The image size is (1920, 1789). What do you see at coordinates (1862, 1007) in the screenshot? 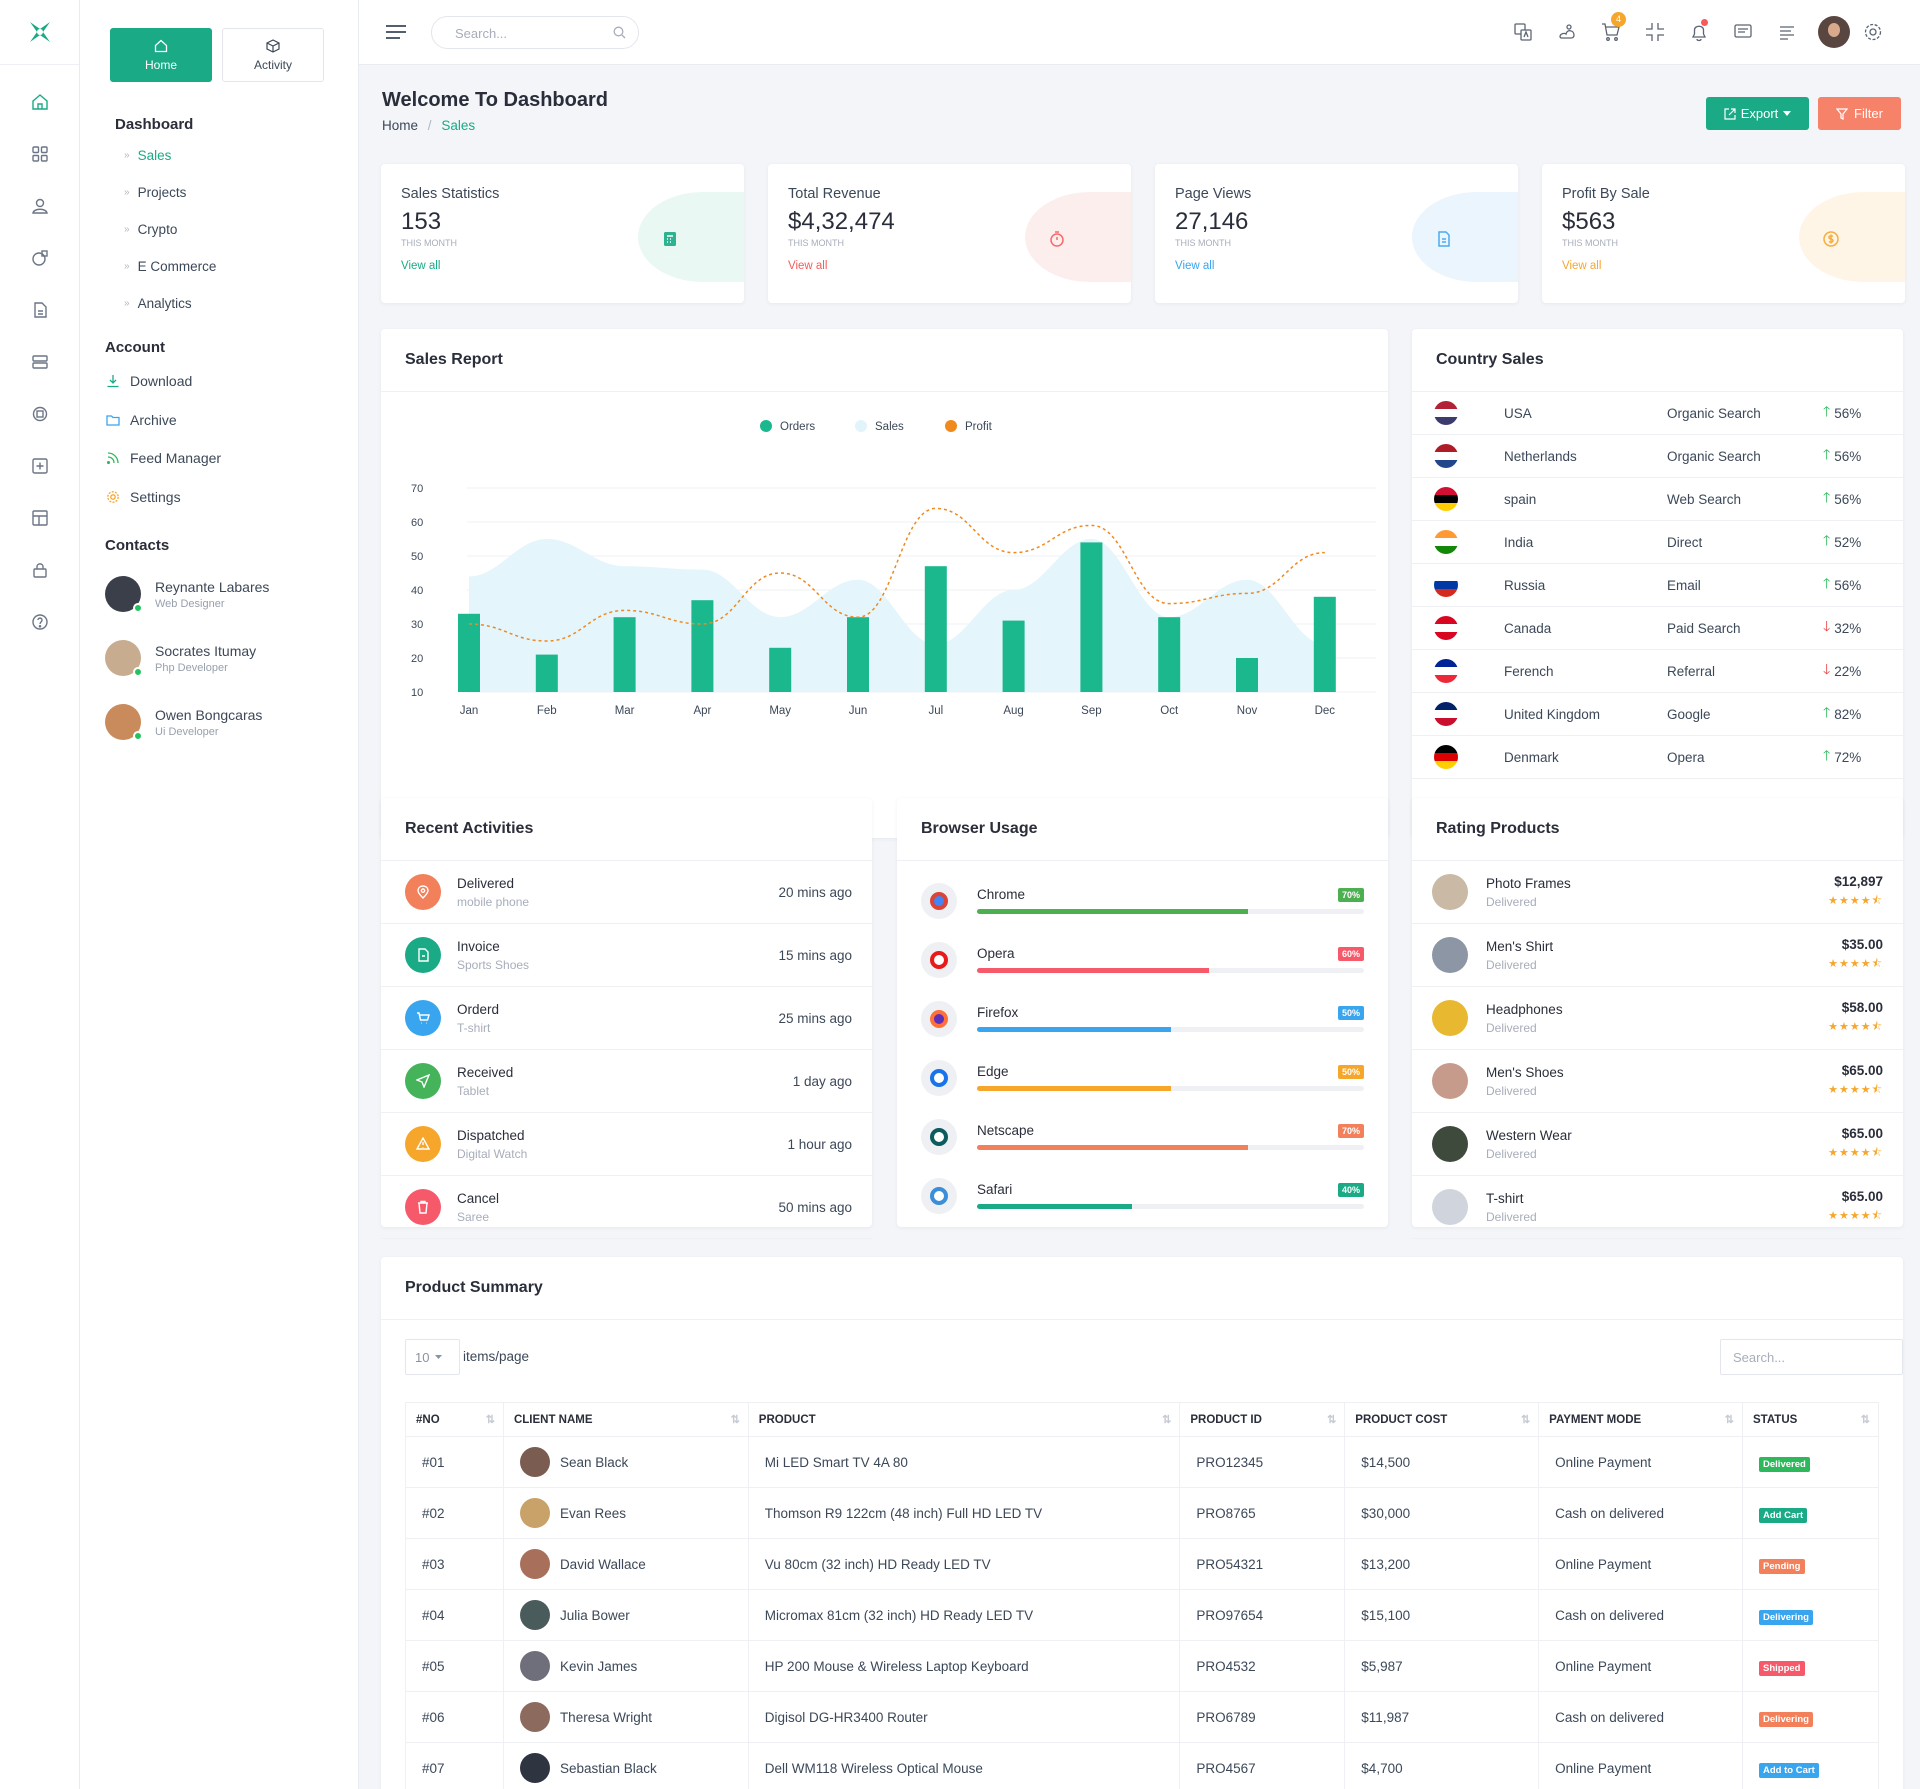
I see `product-price: $58.00` at bounding box center [1862, 1007].